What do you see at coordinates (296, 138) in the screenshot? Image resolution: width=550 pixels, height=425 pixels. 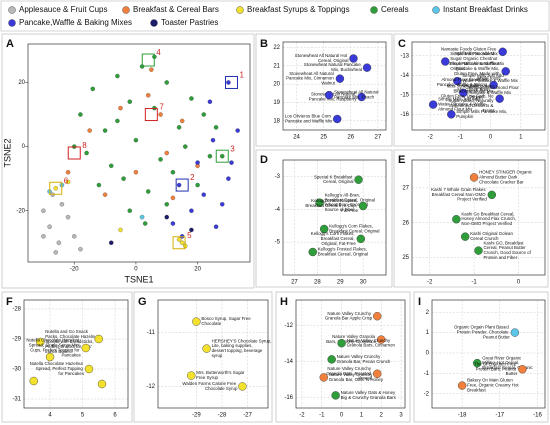 I see `x-tick-label: 24` at bounding box center [296, 138].